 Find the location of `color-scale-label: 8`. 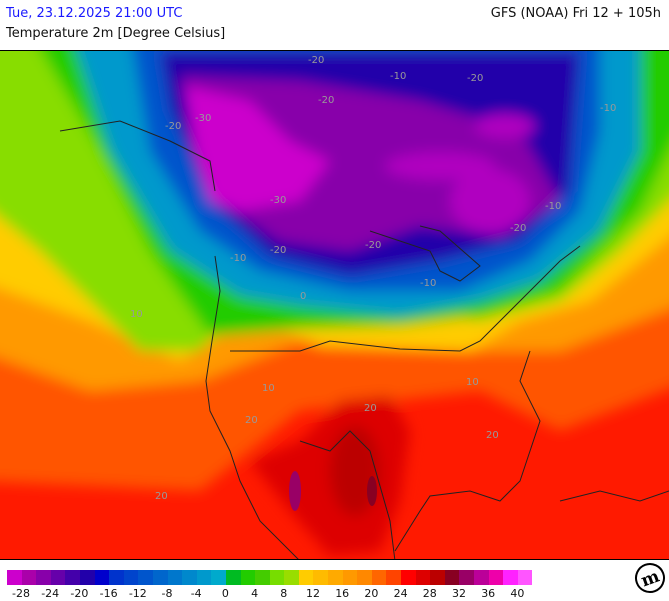

color-scale-label: 8 is located at coordinates (284, 593).